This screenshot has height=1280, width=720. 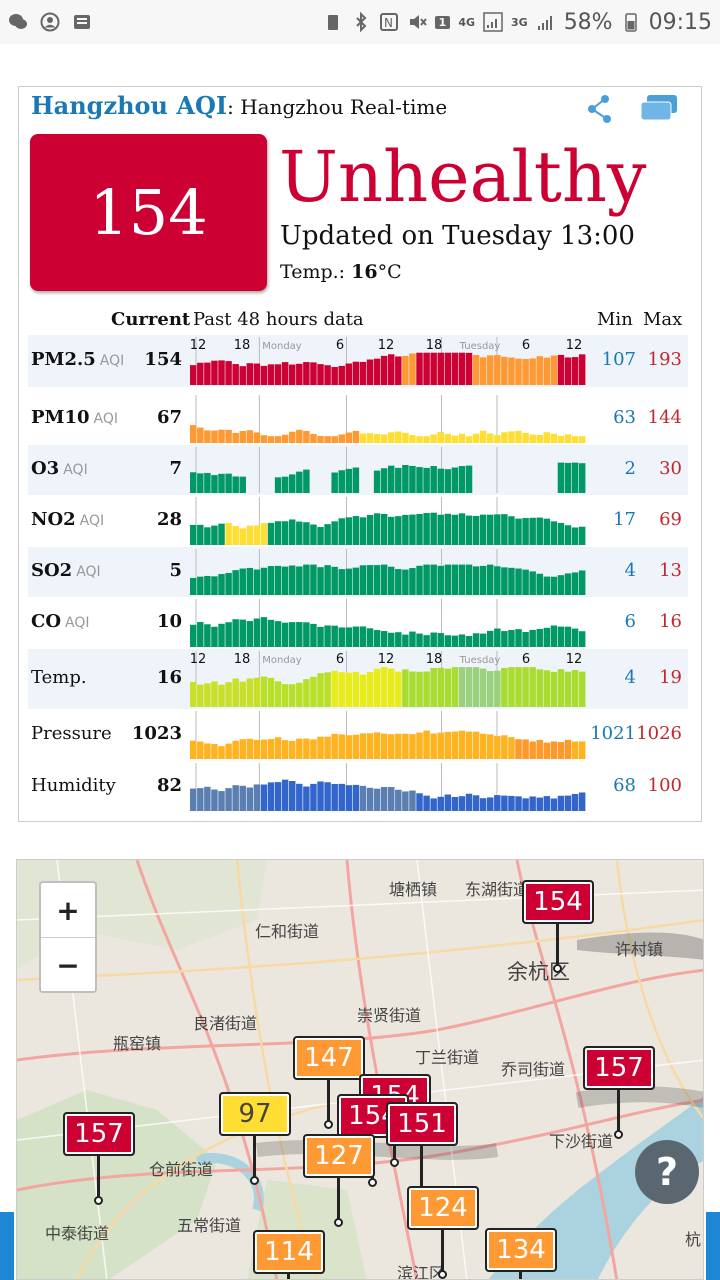 I want to click on share-icon, so click(x=599, y=109).